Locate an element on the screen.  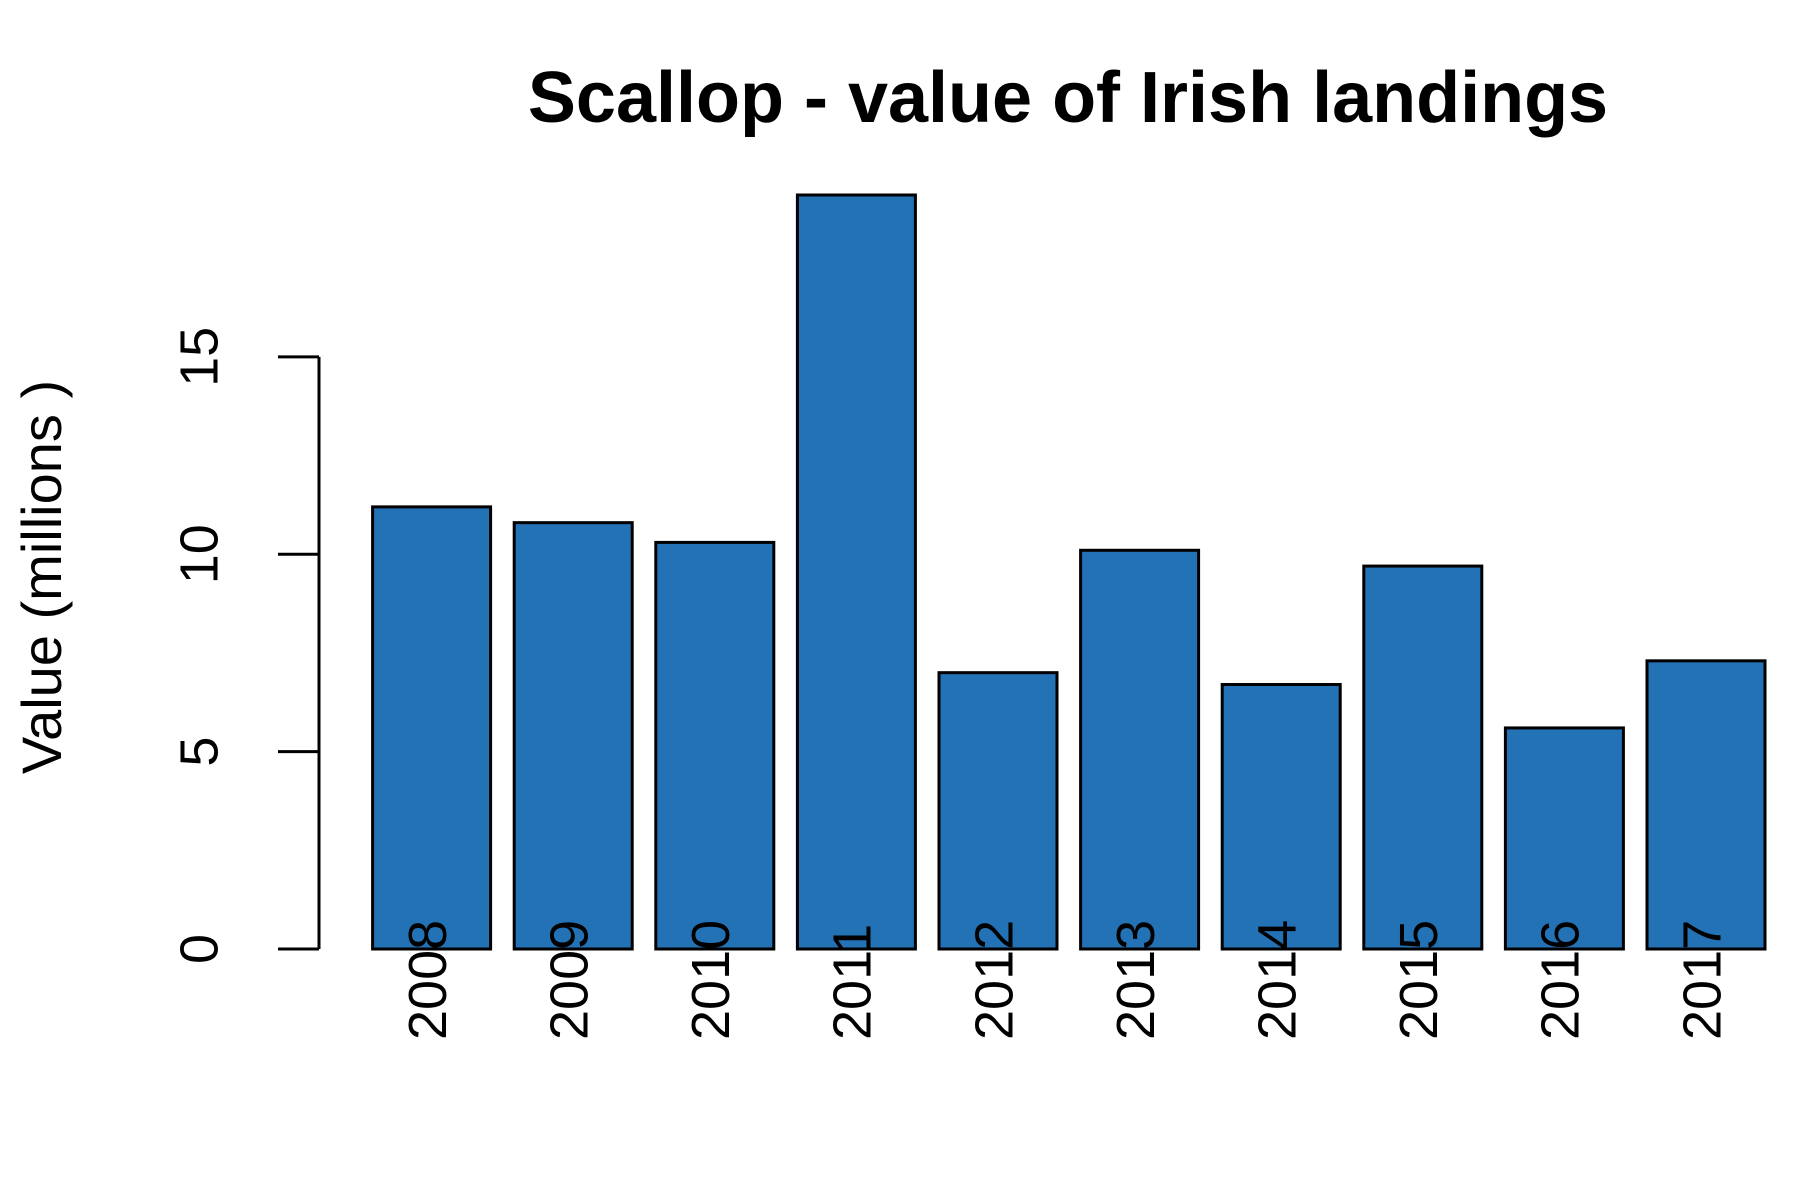
x-tick-label: 2012 is located at coordinates (994, 980).